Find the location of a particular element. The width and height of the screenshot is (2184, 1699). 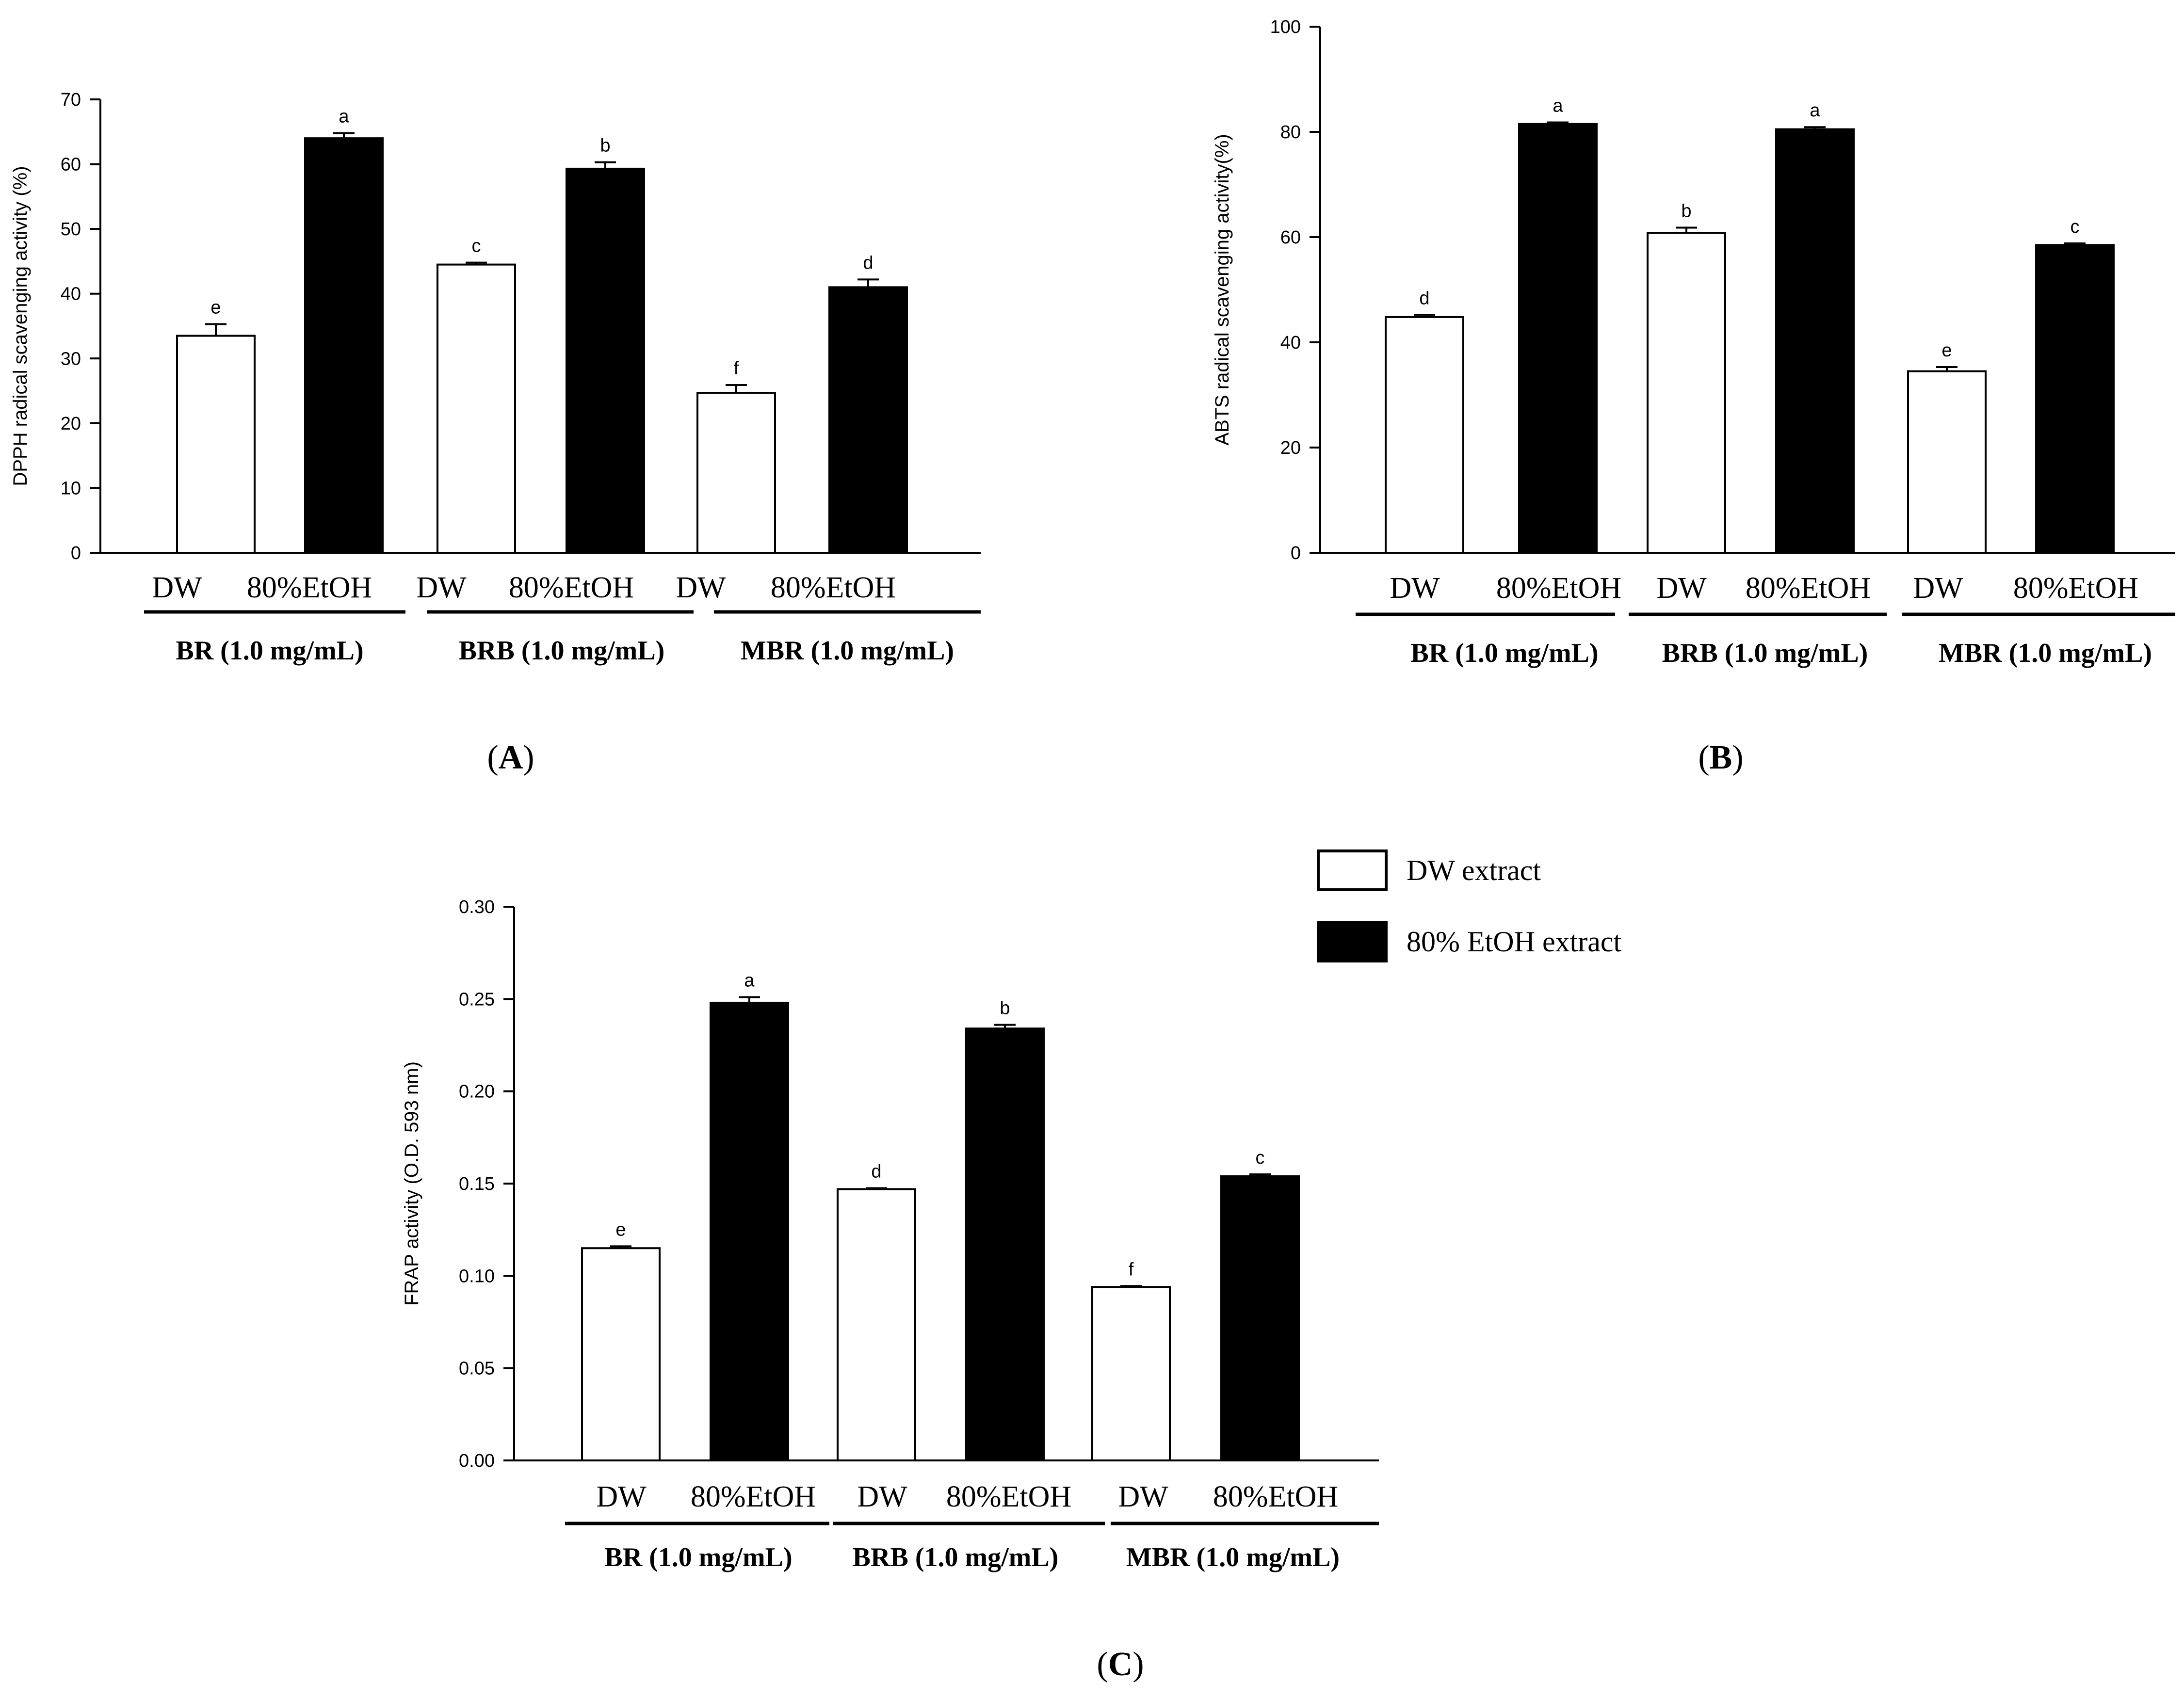

y-tick-label: 0.10 is located at coordinates (477, 1276).